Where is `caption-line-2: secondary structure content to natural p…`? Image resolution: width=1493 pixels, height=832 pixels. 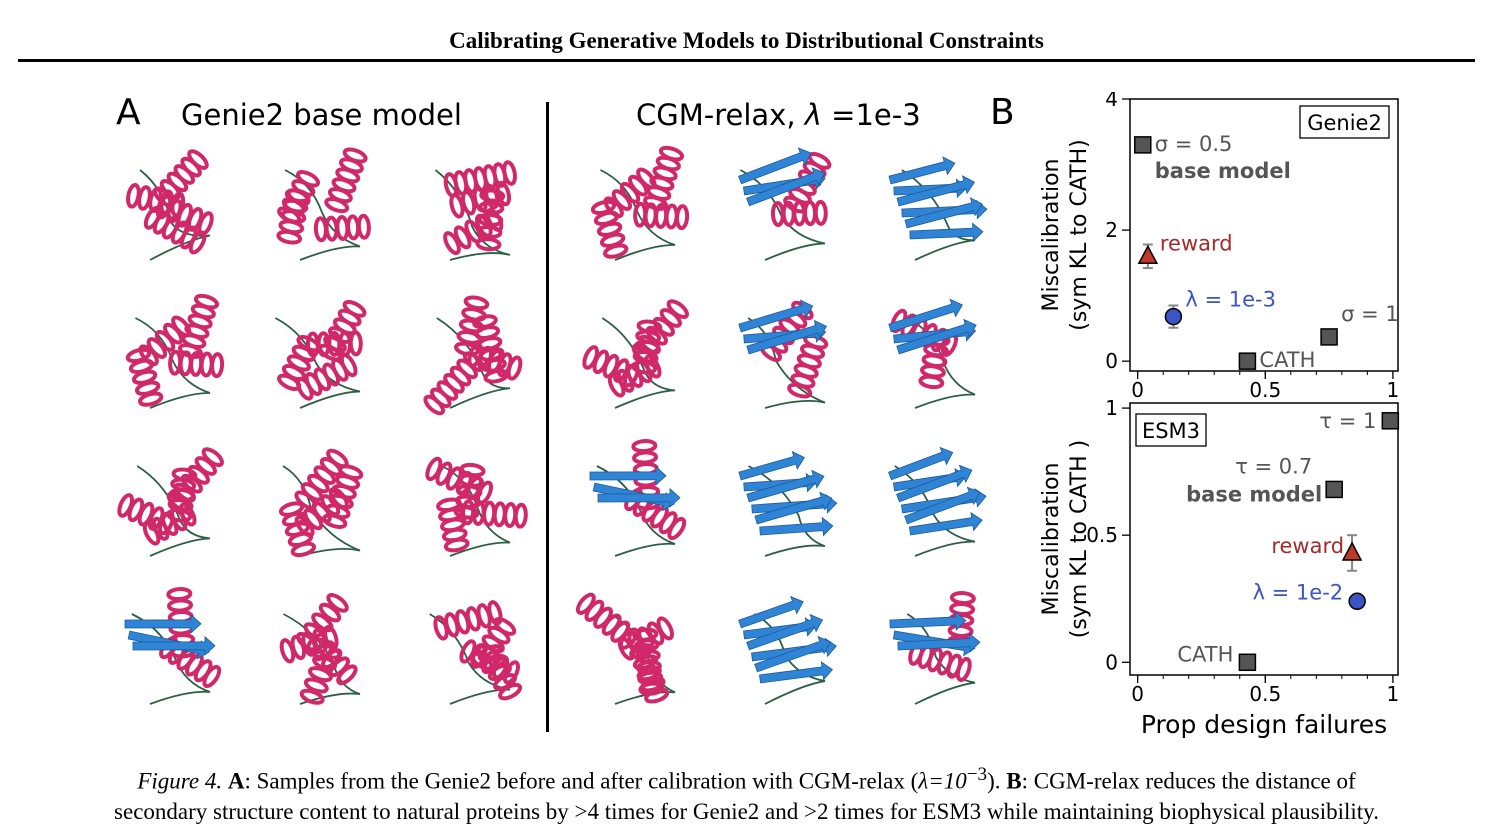
caption-line-2: secondary structure content to natural p… is located at coordinates (746, 811).